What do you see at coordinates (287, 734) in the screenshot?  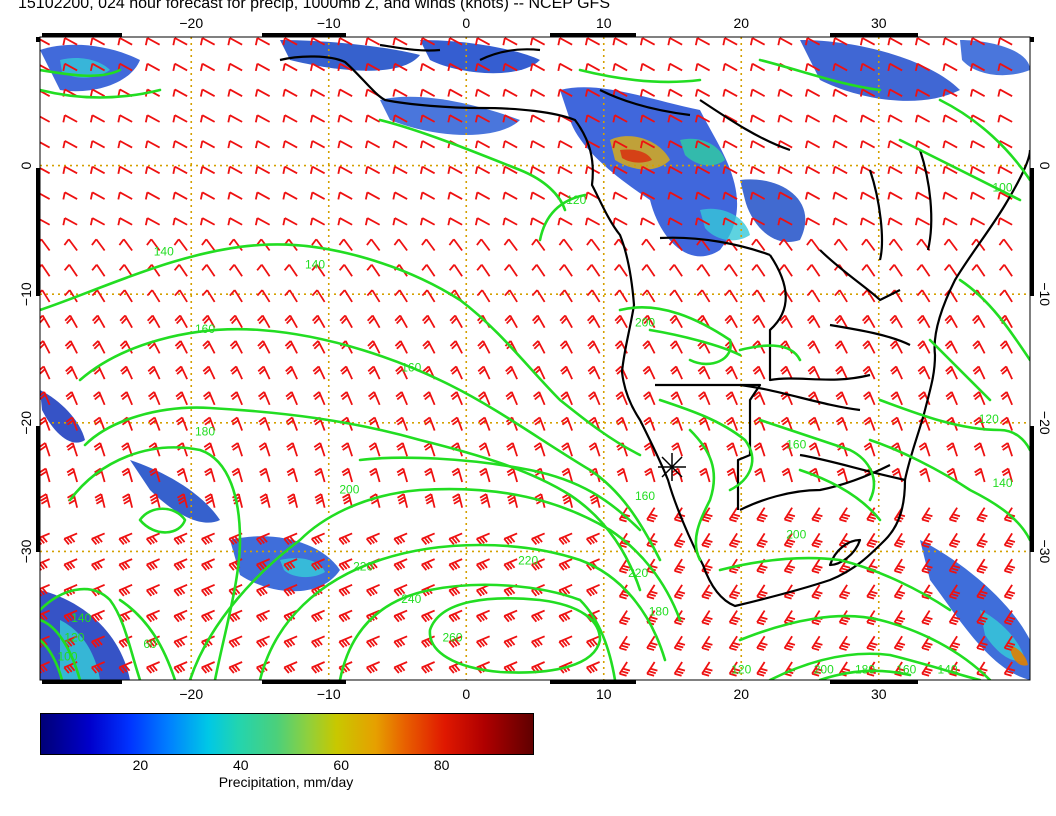 I see `precipitation-colorbar` at bounding box center [287, 734].